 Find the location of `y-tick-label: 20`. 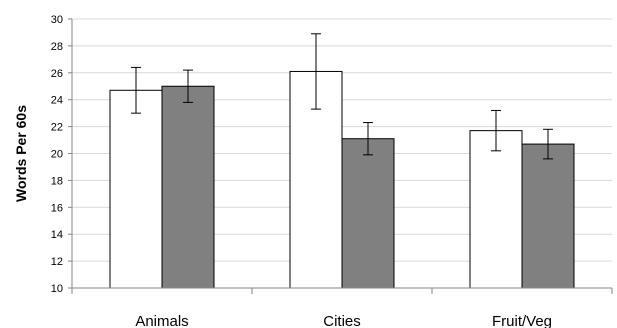

y-tick-label: 20 is located at coordinates (57, 155).